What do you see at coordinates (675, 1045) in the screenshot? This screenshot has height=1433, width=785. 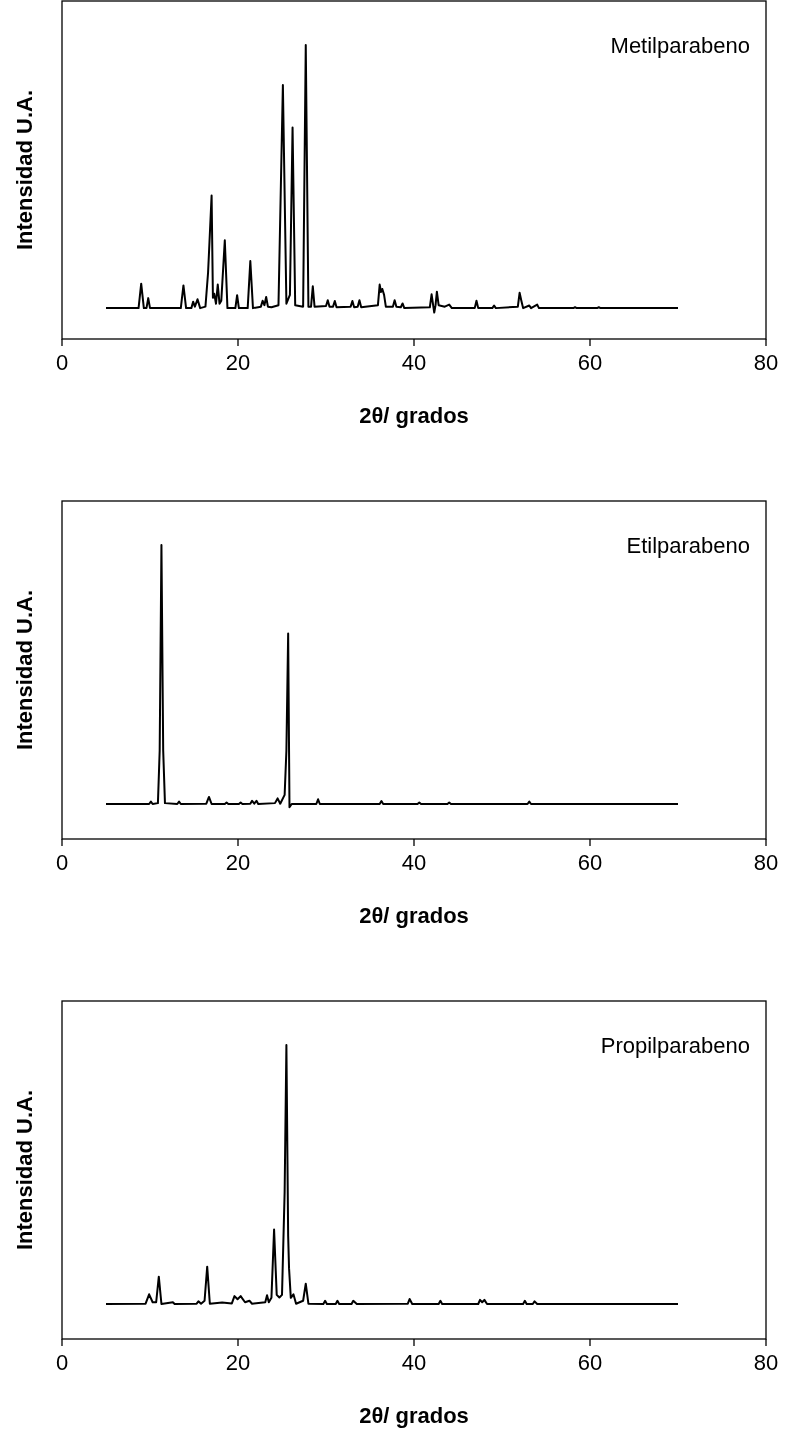 I see `chart-title: Propilparabeno` at bounding box center [675, 1045].